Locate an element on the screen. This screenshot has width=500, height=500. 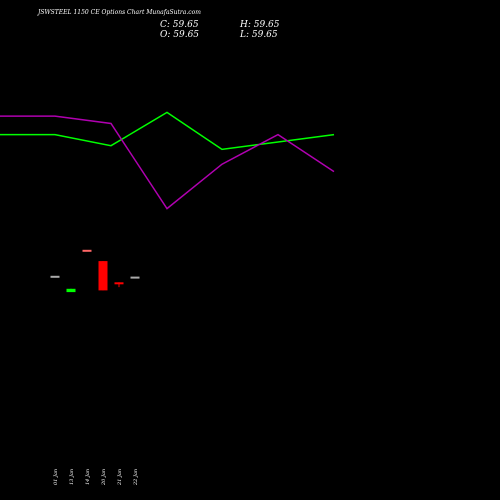
indicator-lines is located at coordinates (167, 160).